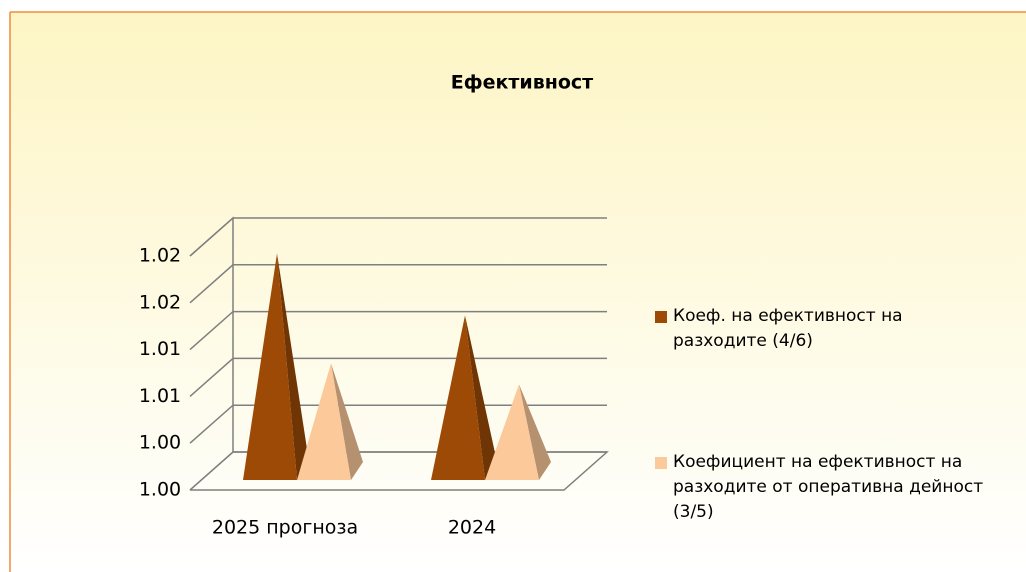 The width and height of the screenshot is (1026, 572). I want to click on legend-label: Коеф. на ефективност на разходите (4/6), so click(788, 328).